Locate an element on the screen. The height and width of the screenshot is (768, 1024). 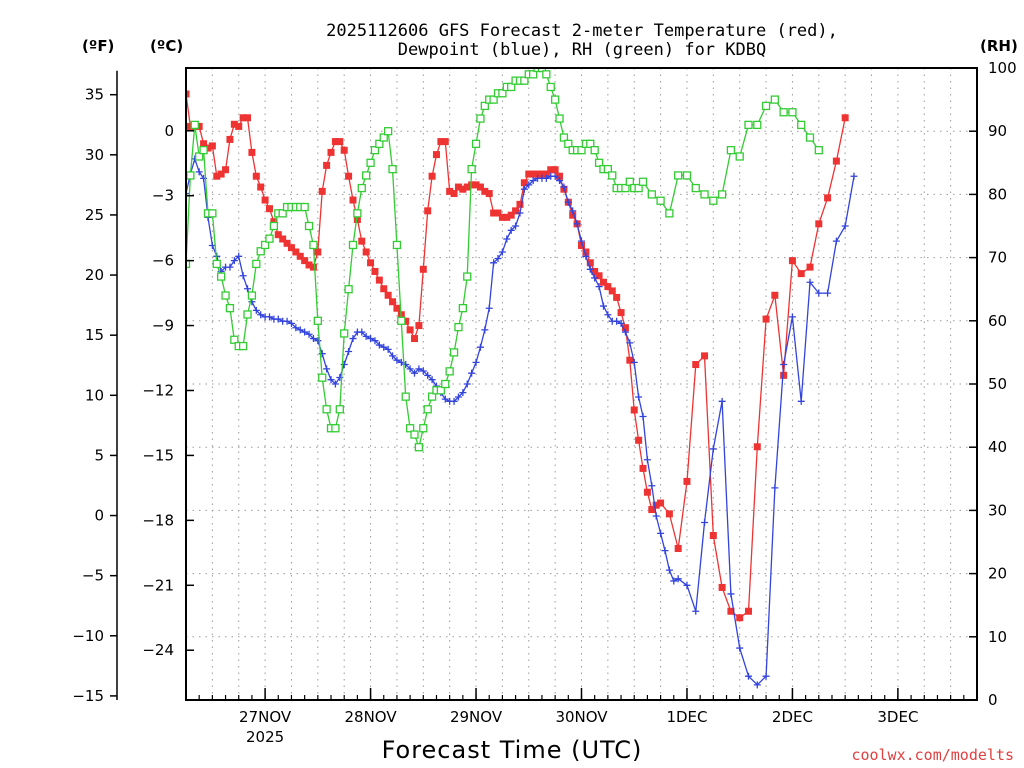
rh-tick-label: 10 is located at coordinates (997, 637).